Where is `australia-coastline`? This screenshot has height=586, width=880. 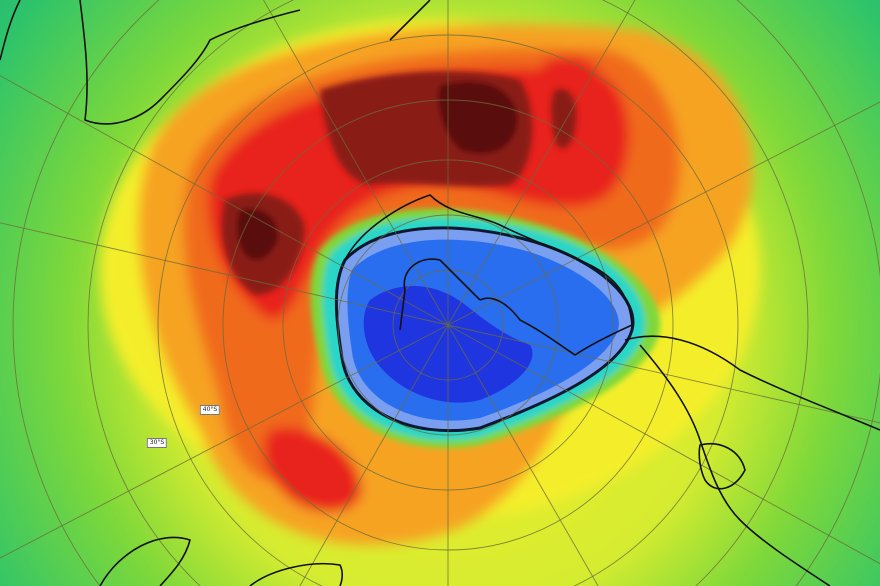 australia-coastline is located at coordinates (145, 561).